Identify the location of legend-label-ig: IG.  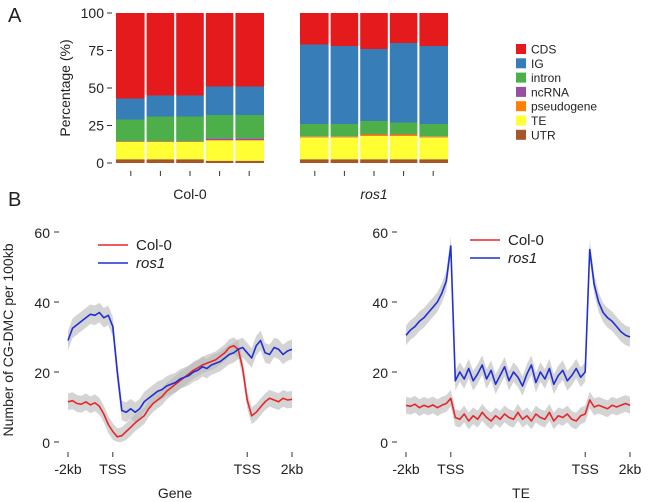
(537, 64).